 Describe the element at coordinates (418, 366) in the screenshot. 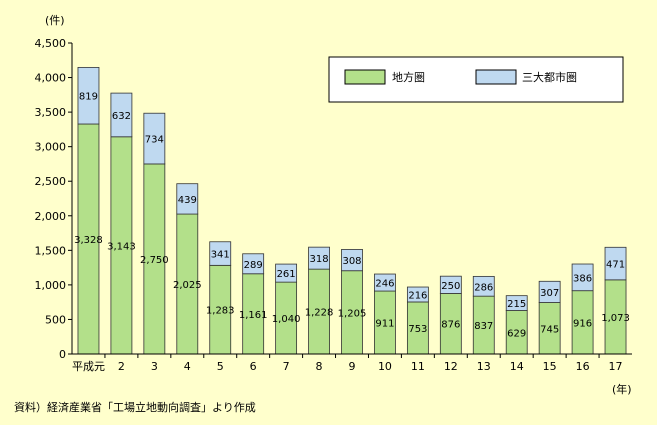

I see `x-tick-label: 11` at that location.